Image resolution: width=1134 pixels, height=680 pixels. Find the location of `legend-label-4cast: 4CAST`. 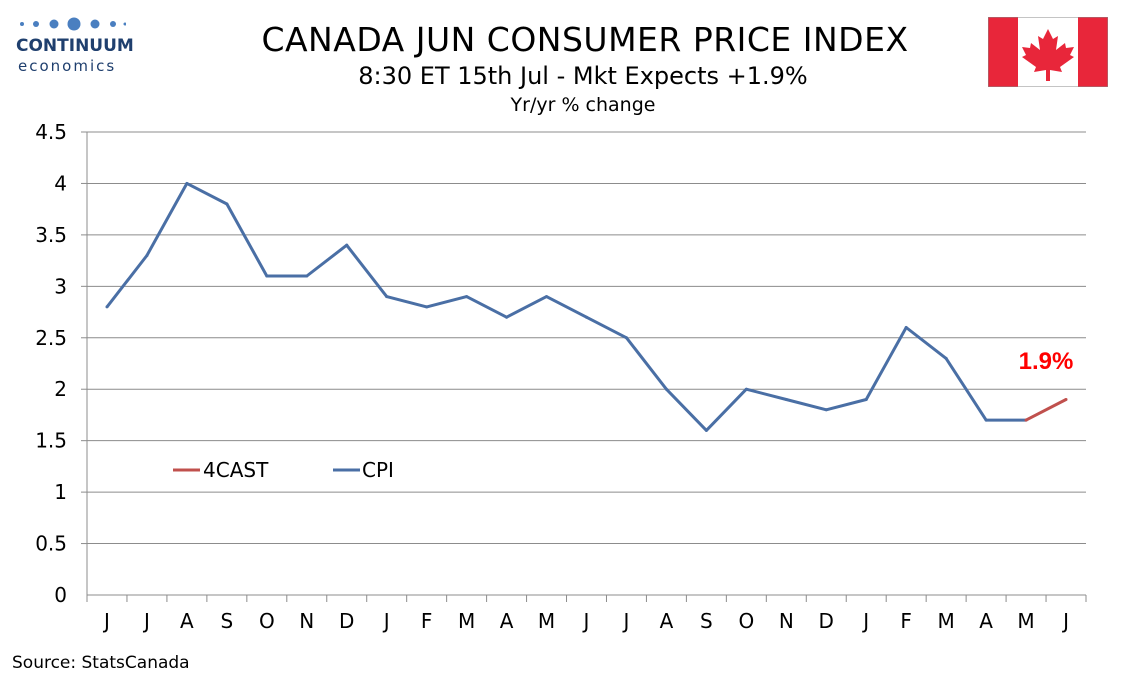

legend-label-4cast: 4CAST is located at coordinates (236, 470).